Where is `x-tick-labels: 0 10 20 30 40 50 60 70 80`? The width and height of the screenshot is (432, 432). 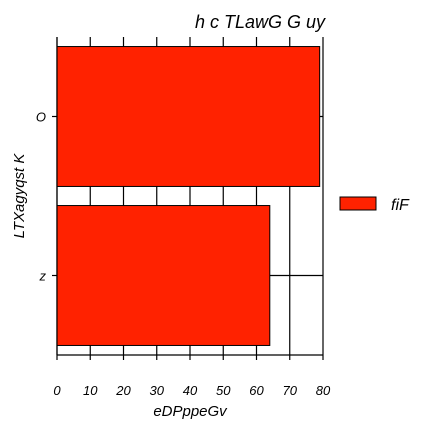
x-tick-labels: 0 10 20 30 40 50 60 70 80 is located at coordinates (192, 390).